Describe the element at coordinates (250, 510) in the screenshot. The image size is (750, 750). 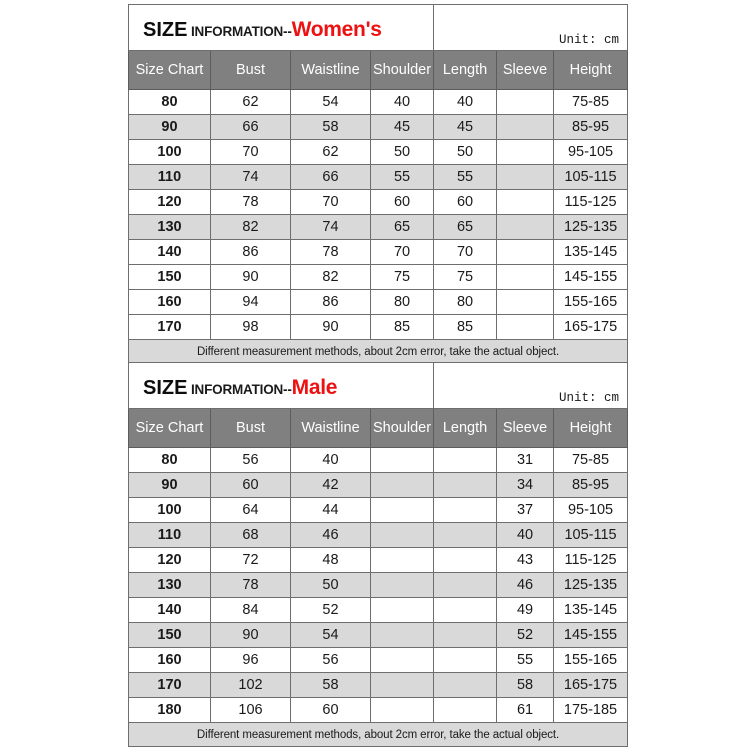
I see `cell-bust: 64` at that location.